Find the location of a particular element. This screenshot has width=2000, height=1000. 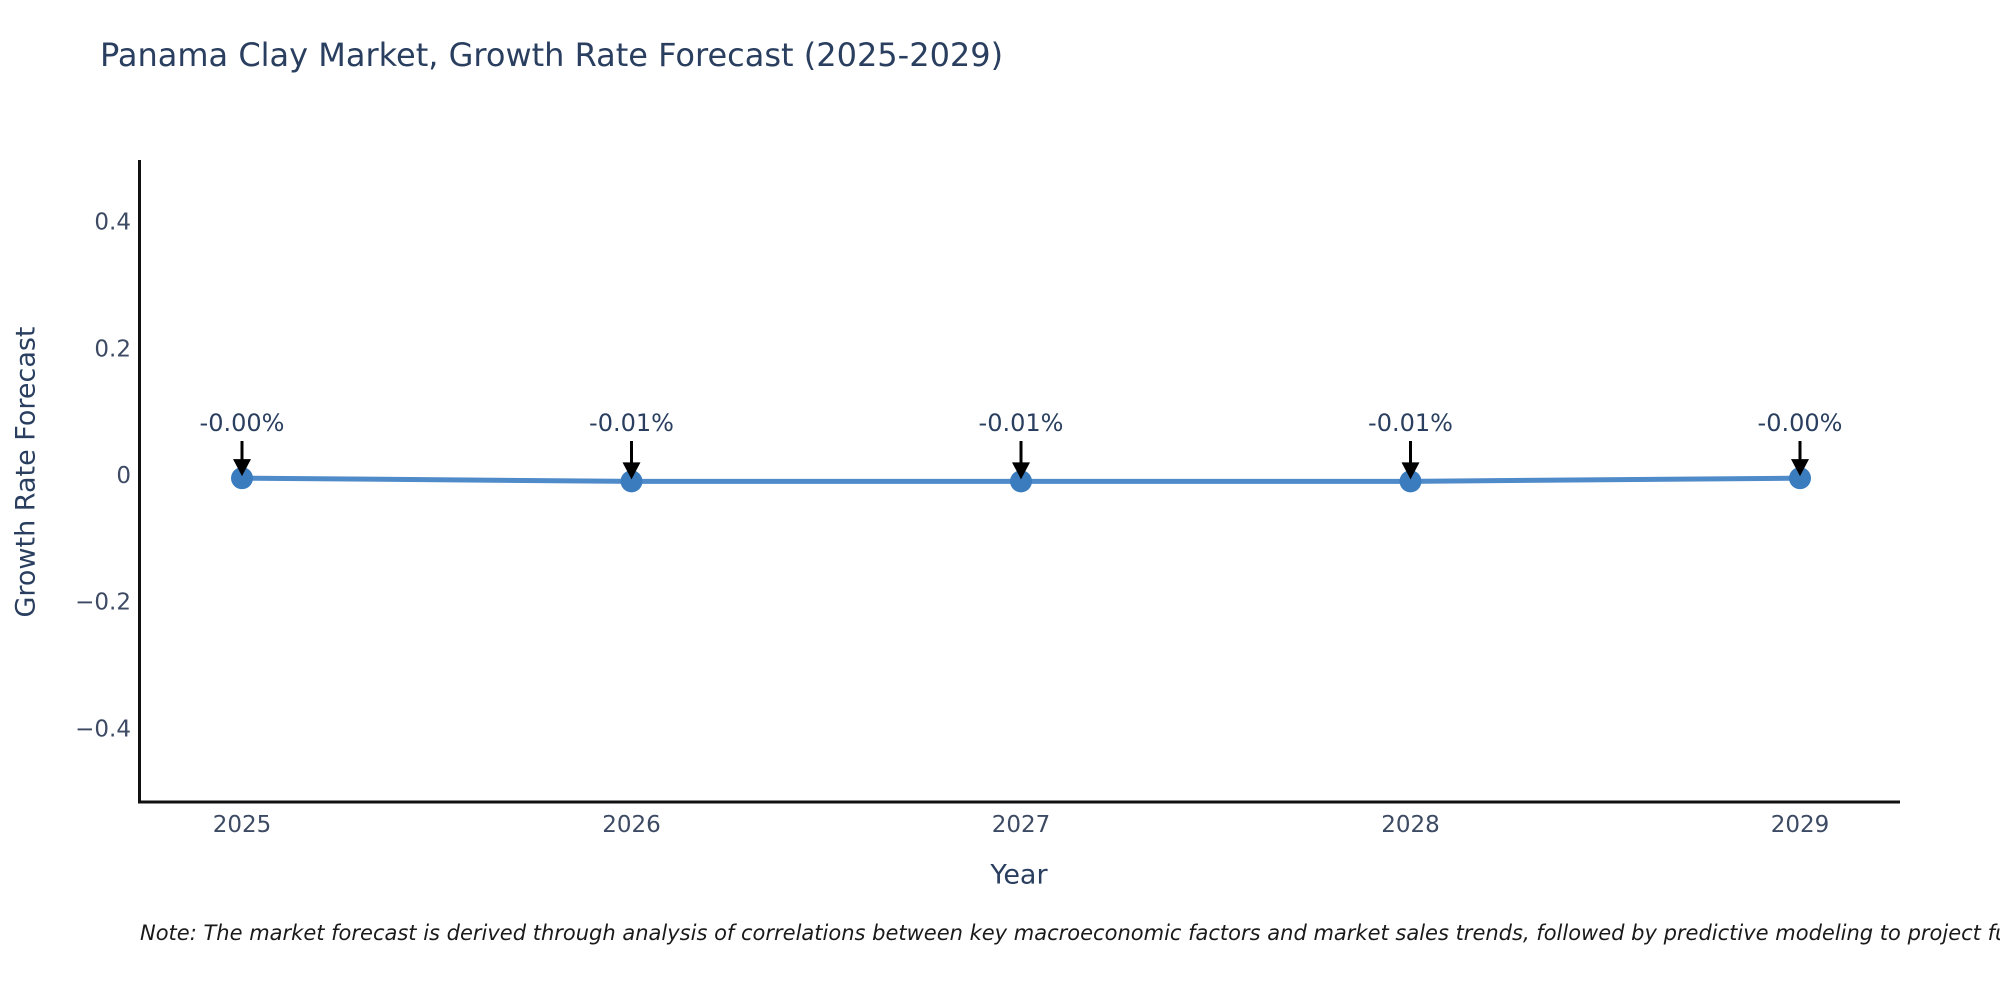

x-tick-label: 2025 is located at coordinates (242, 825).